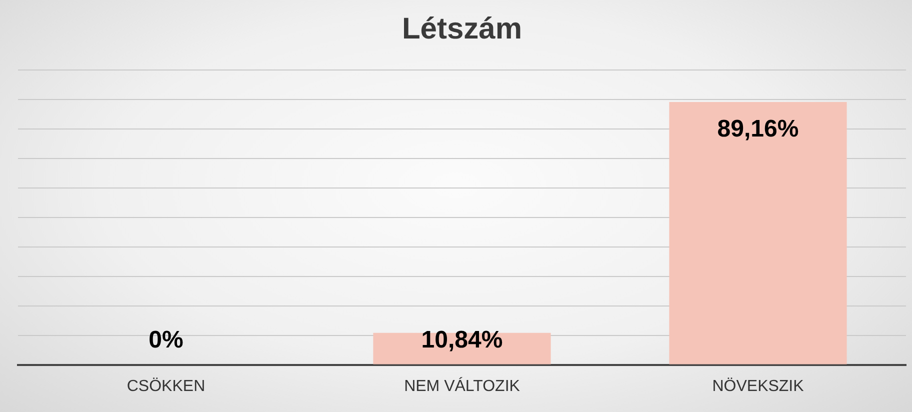  What do you see at coordinates (462, 385) in the screenshot?
I see `x-tick-label: NEM VÁLTOZIK` at bounding box center [462, 385].